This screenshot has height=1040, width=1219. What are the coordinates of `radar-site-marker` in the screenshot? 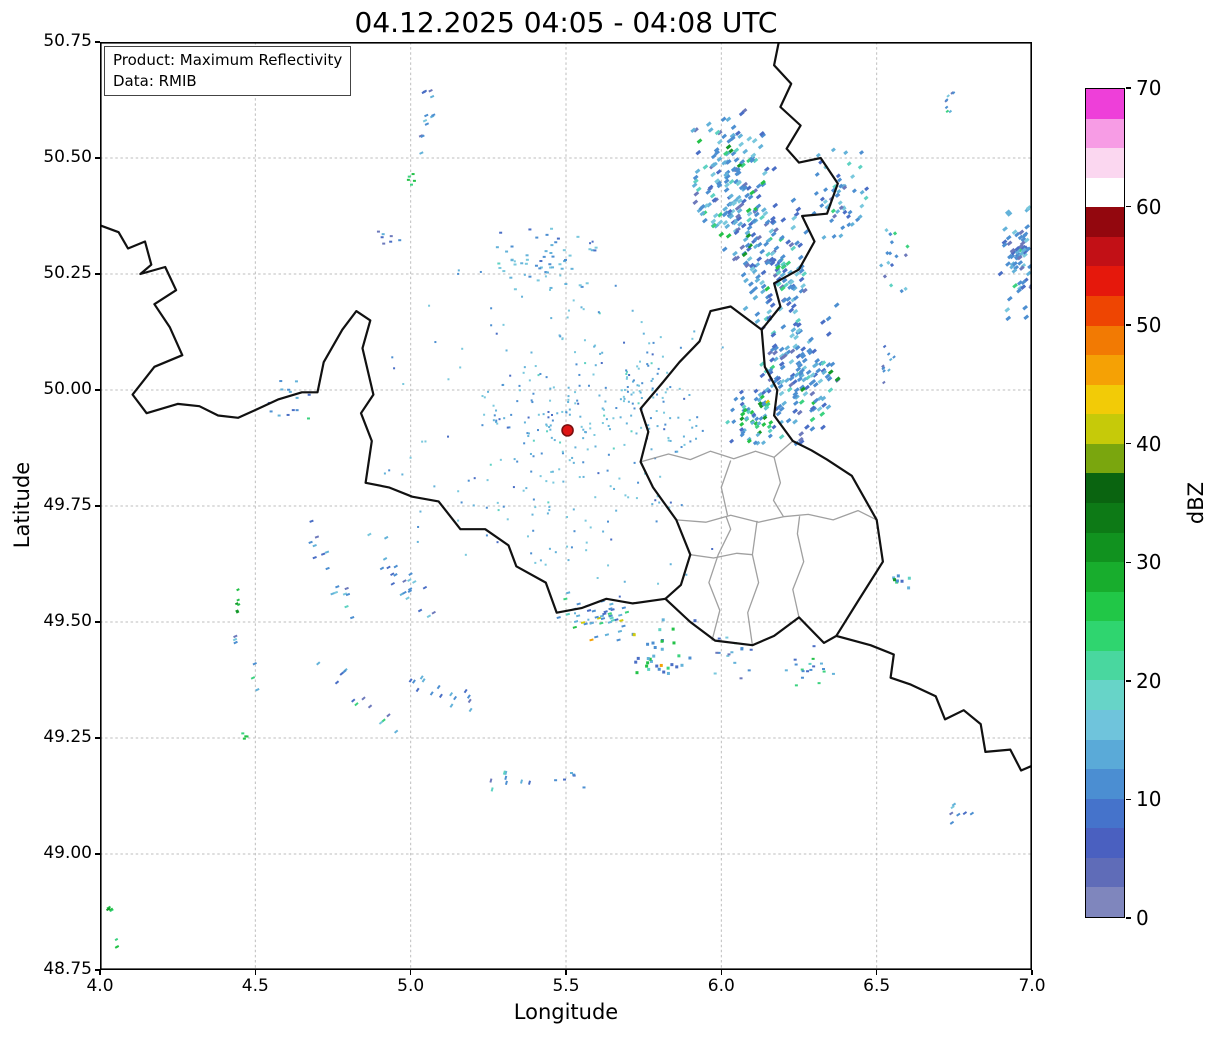 It's located at (567, 430).